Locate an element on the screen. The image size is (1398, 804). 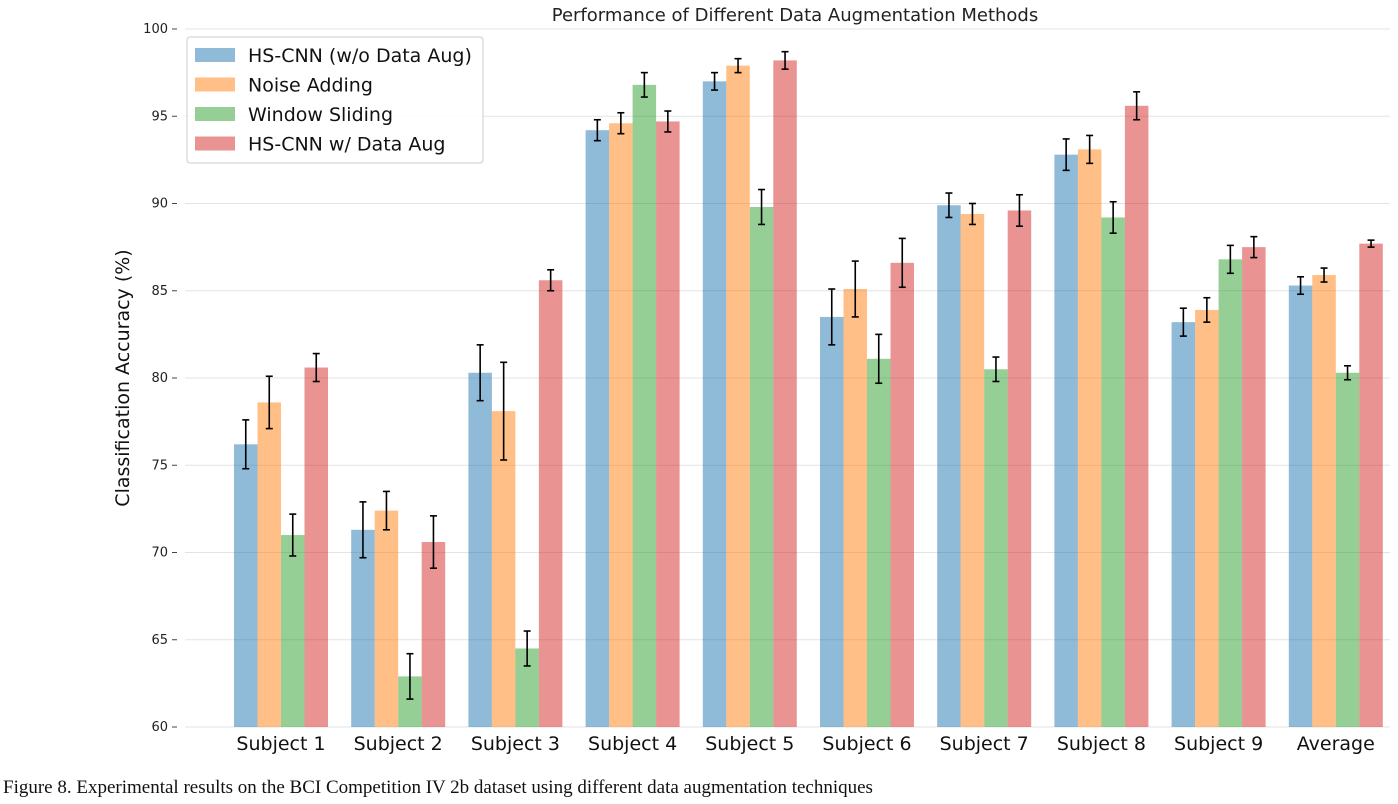
x-tick-label: Subject 5 is located at coordinates (749, 744).